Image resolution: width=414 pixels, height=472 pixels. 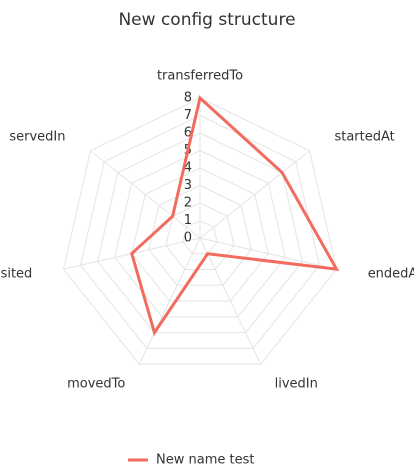 What do you see at coordinates (206, 20) in the screenshot?
I see `chart-title: New config structure` at bounding box center [206, 20].